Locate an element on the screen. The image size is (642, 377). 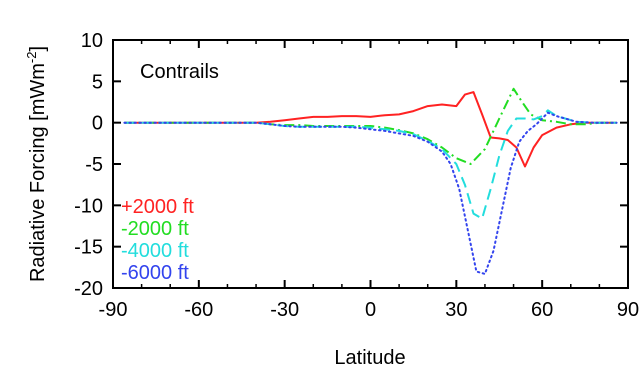
x-axis-title: Latitude is located at coordinates (369, 358).